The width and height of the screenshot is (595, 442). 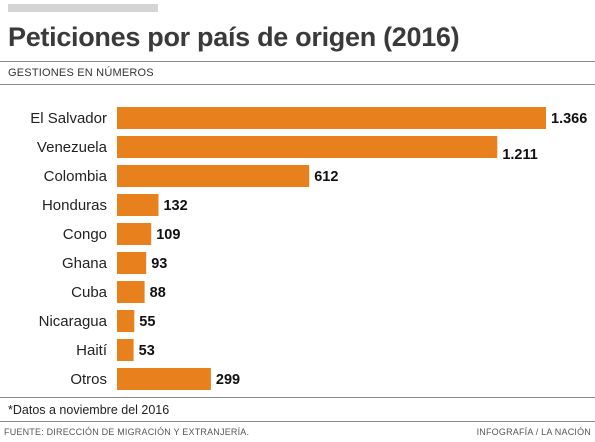 What do you see at coordinates (168, 235) in the screenshot?
I see `value-label: 109` at bounding box center [168, 235].